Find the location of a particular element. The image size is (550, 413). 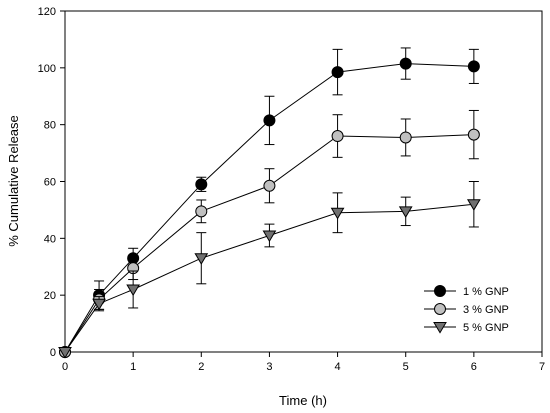

x-tick-label: 0 is located at coordinates (65, 367).